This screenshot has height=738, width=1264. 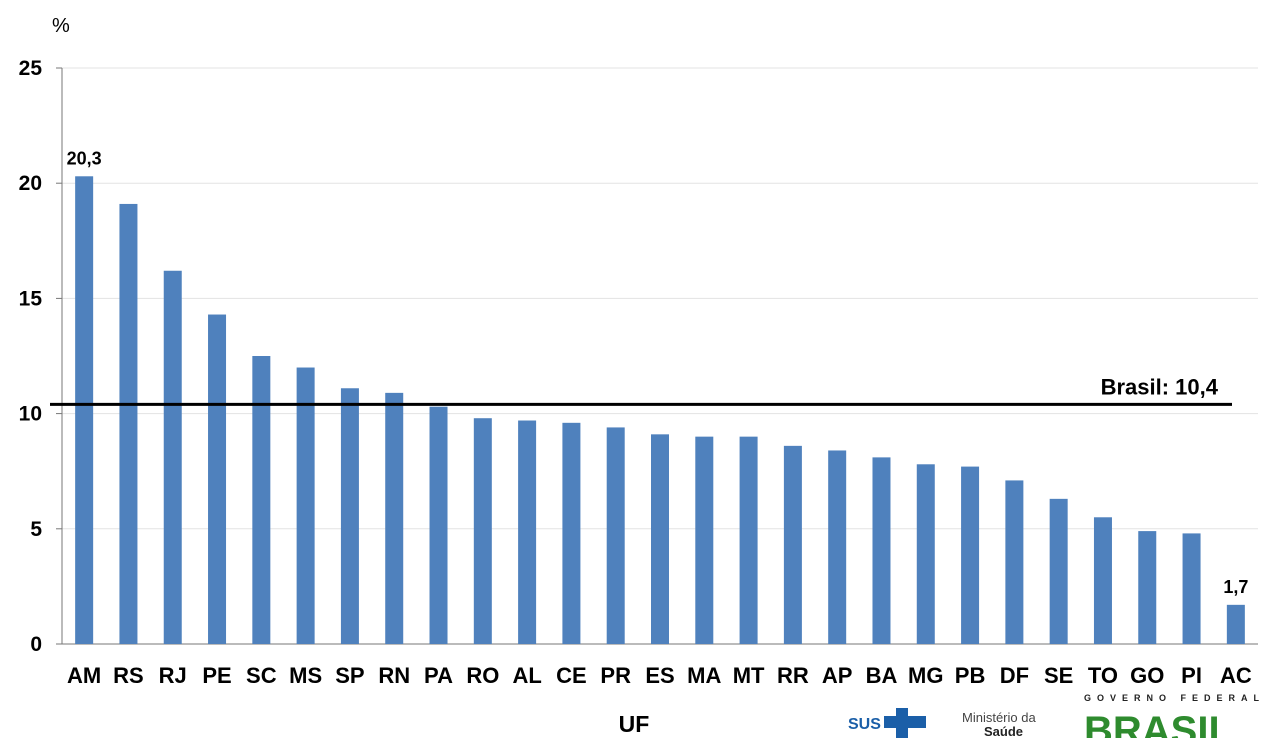 What do you see at coordinates (837, 547) in the screenshot?
I see `bar-ap` at bounding box center [837, 547].